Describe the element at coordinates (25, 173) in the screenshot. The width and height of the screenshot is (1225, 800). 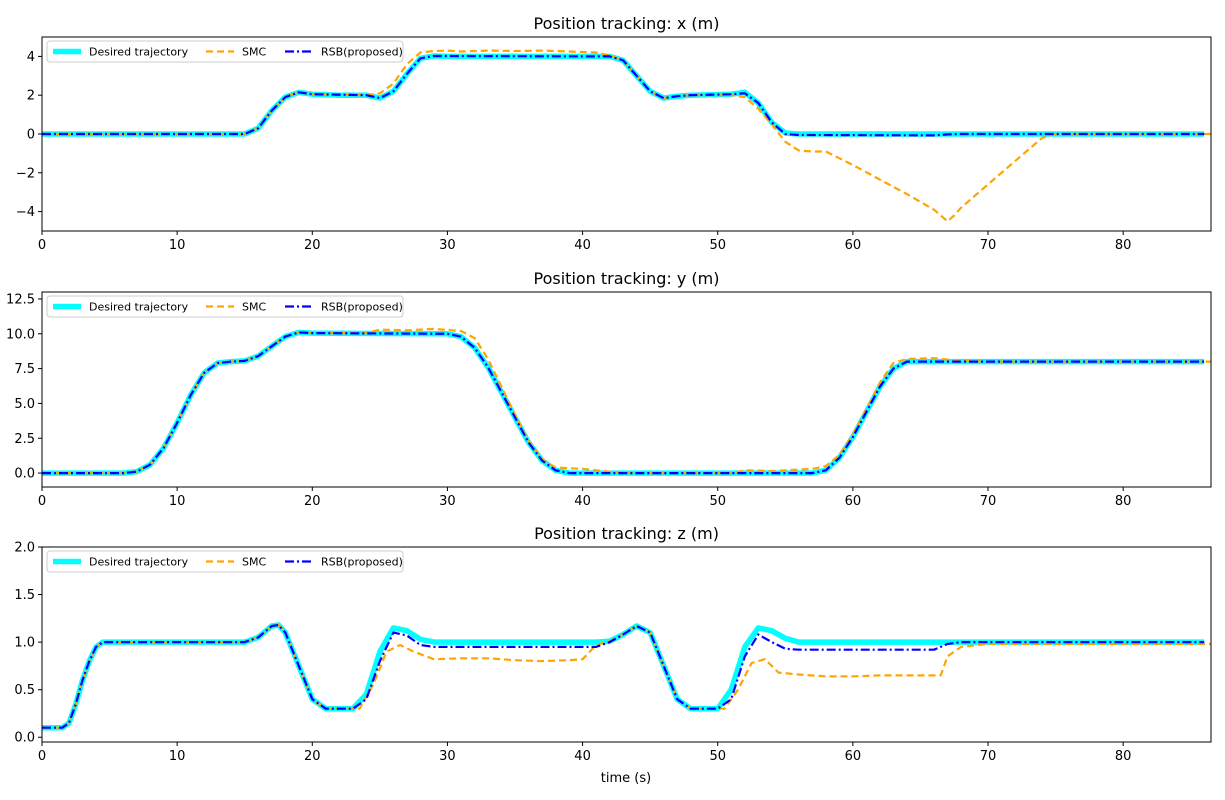
I see `y-tick-label: −2` at that location.